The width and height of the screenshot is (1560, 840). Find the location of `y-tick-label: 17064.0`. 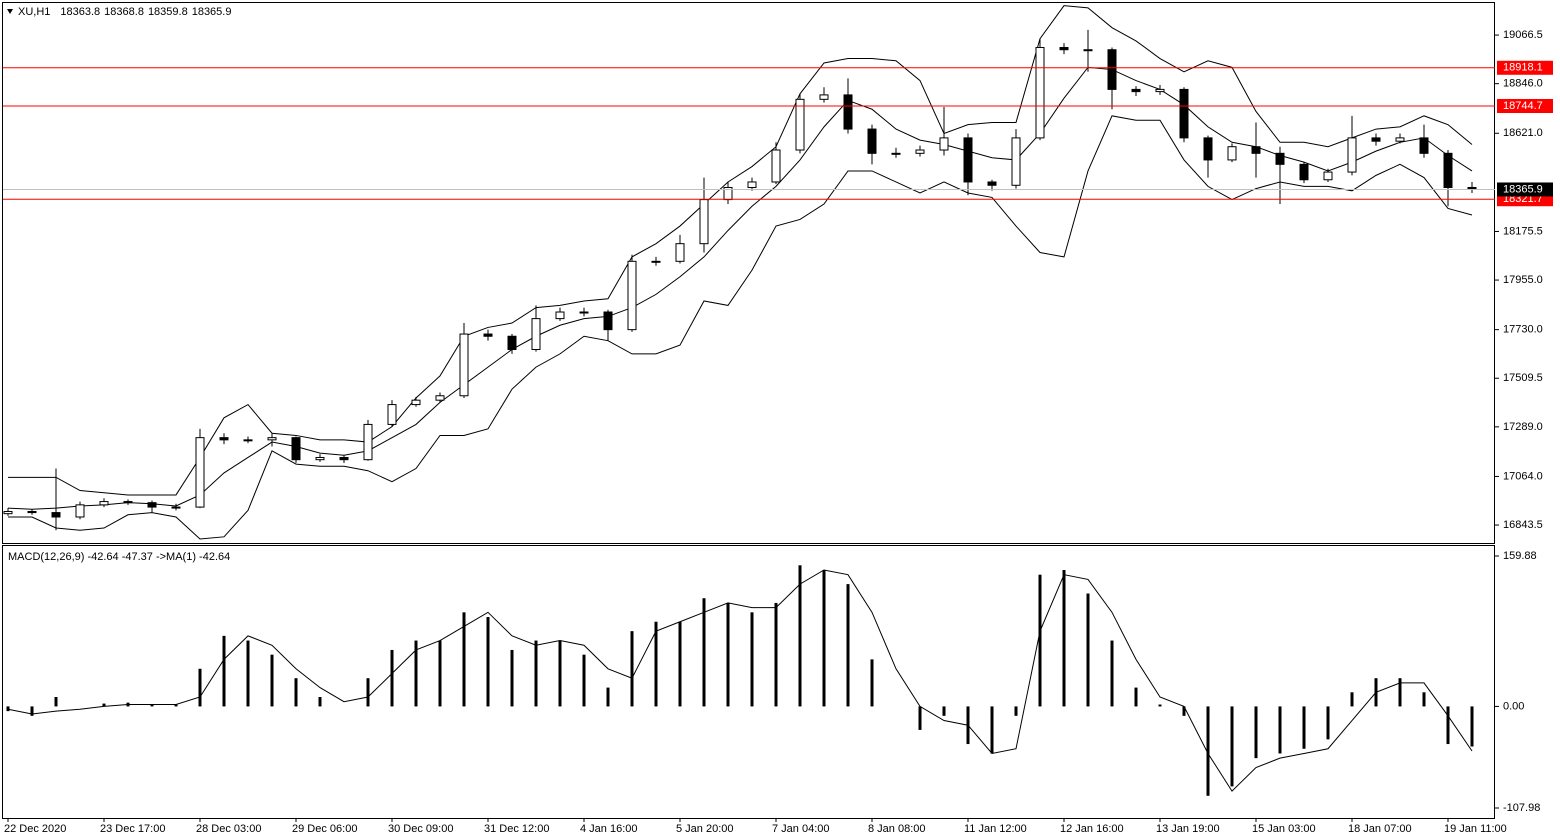

y-tick-label: 17064.0 is located at coordinates (1523, 476).